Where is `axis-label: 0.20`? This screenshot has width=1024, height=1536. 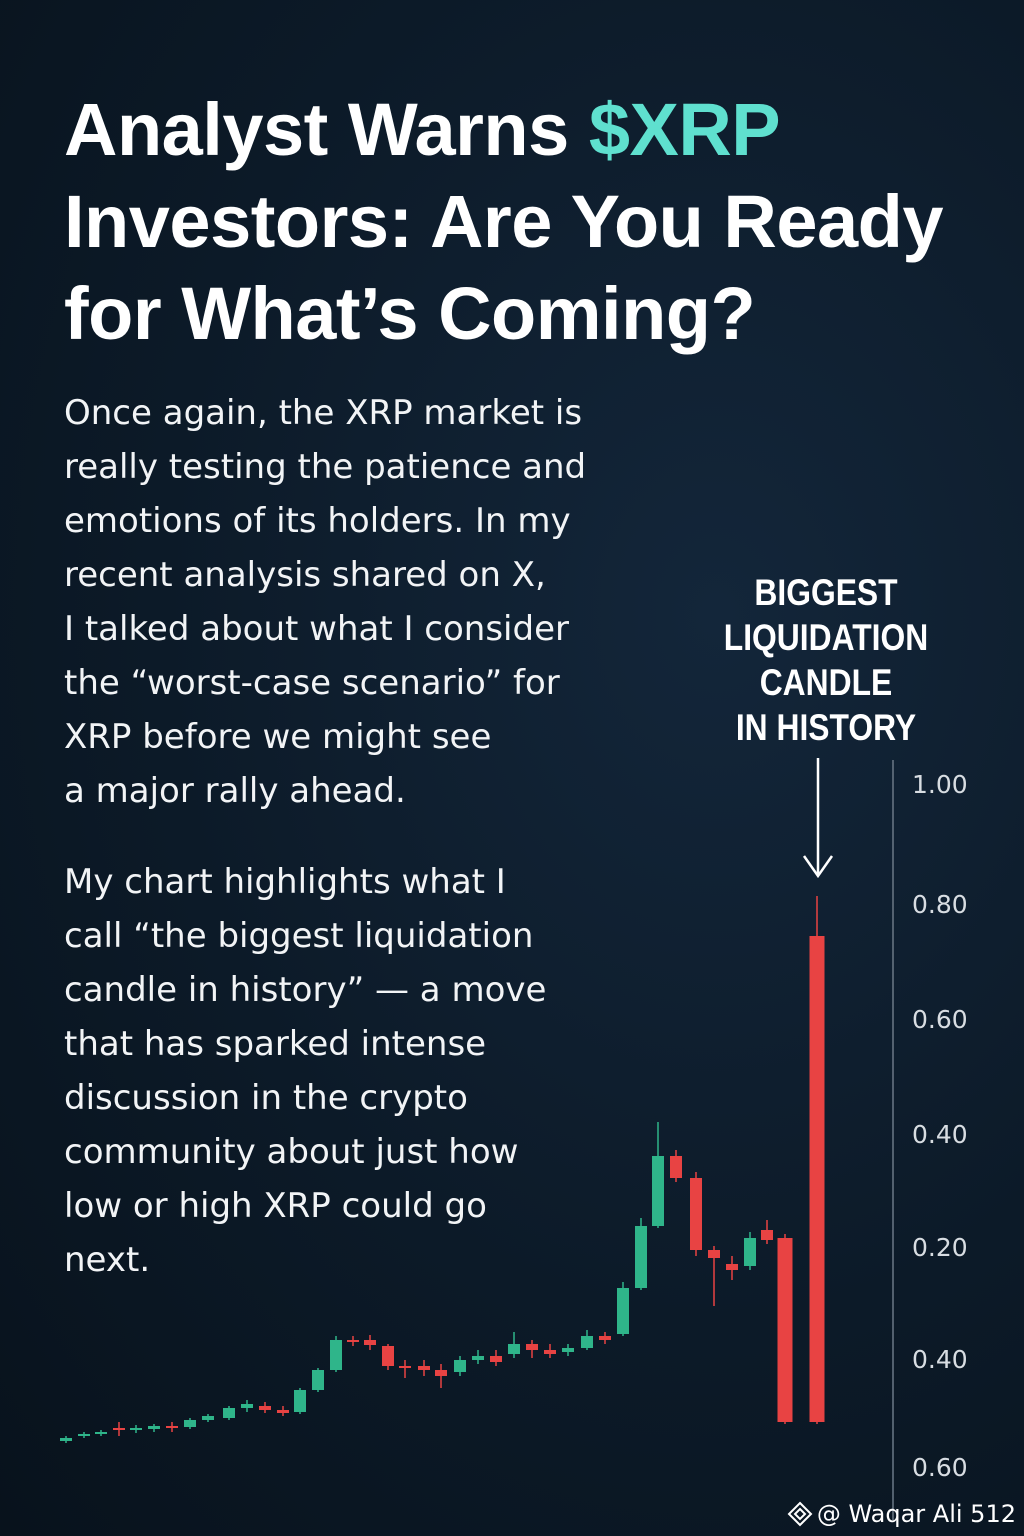 axis-label: 0.20 is located at coordinates (940, 1247).